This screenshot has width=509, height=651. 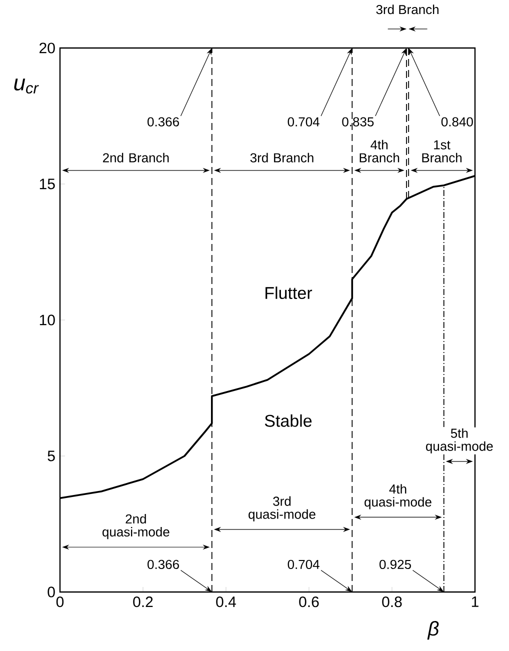 What do you see at coordinates (135, 157) in the screenshot?
I see `annotation: 2nd Branch` at bounding box center [135, 157].